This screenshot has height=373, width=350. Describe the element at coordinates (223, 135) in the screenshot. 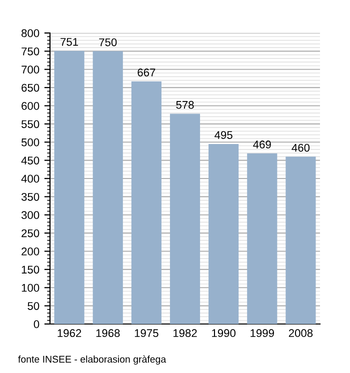

I see `data-label: 495` at that location.